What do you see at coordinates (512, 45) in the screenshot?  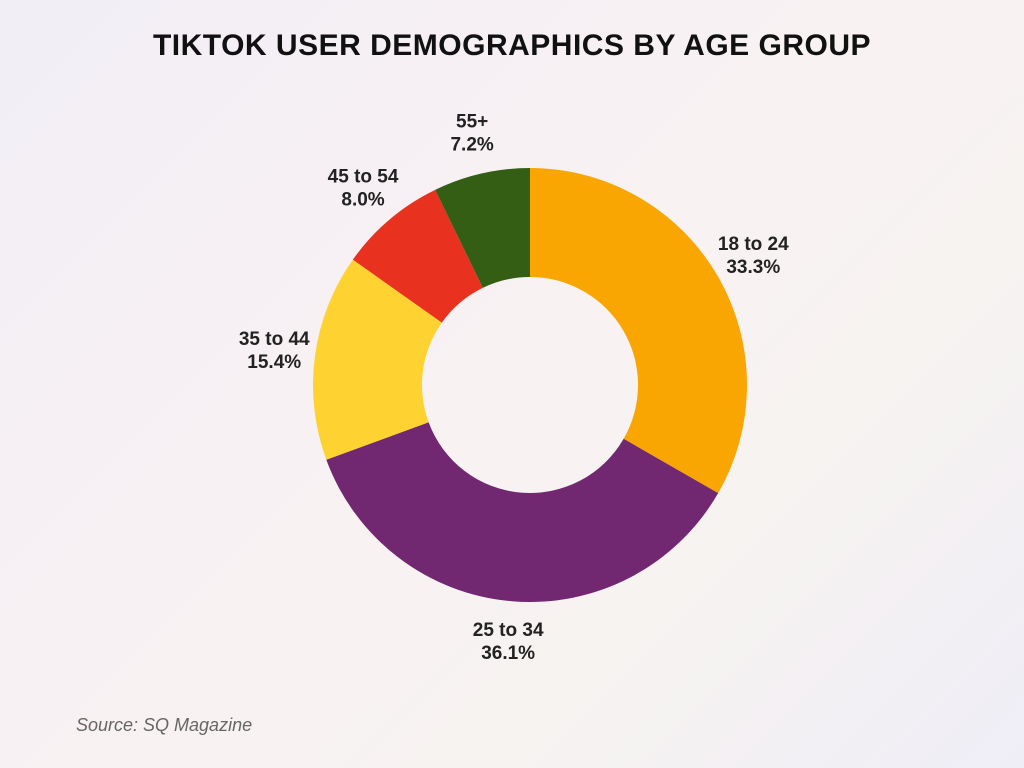 I see `chart-title: TIKTOK USER DEMOGRAPHICS BY AGE GROUP` at bounding box center [512, 45].